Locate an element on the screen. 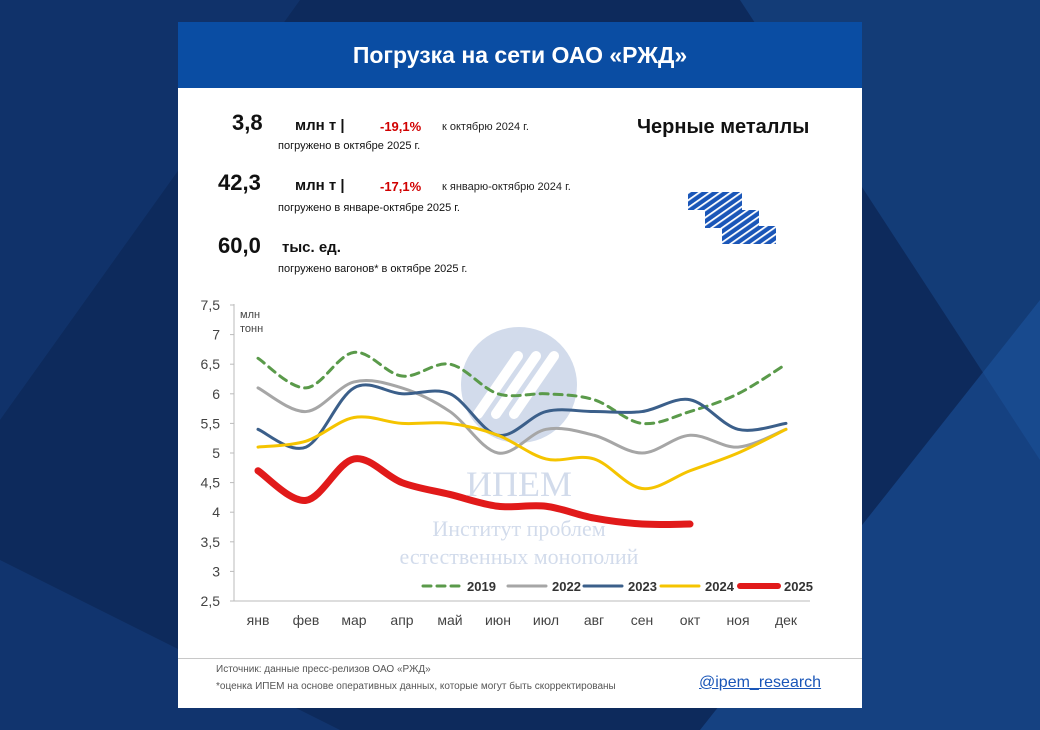 Image resolution: width=1040 pixels, height=730 pixels. legend-label-2022: 2022 is located at coordinates (566, 586).